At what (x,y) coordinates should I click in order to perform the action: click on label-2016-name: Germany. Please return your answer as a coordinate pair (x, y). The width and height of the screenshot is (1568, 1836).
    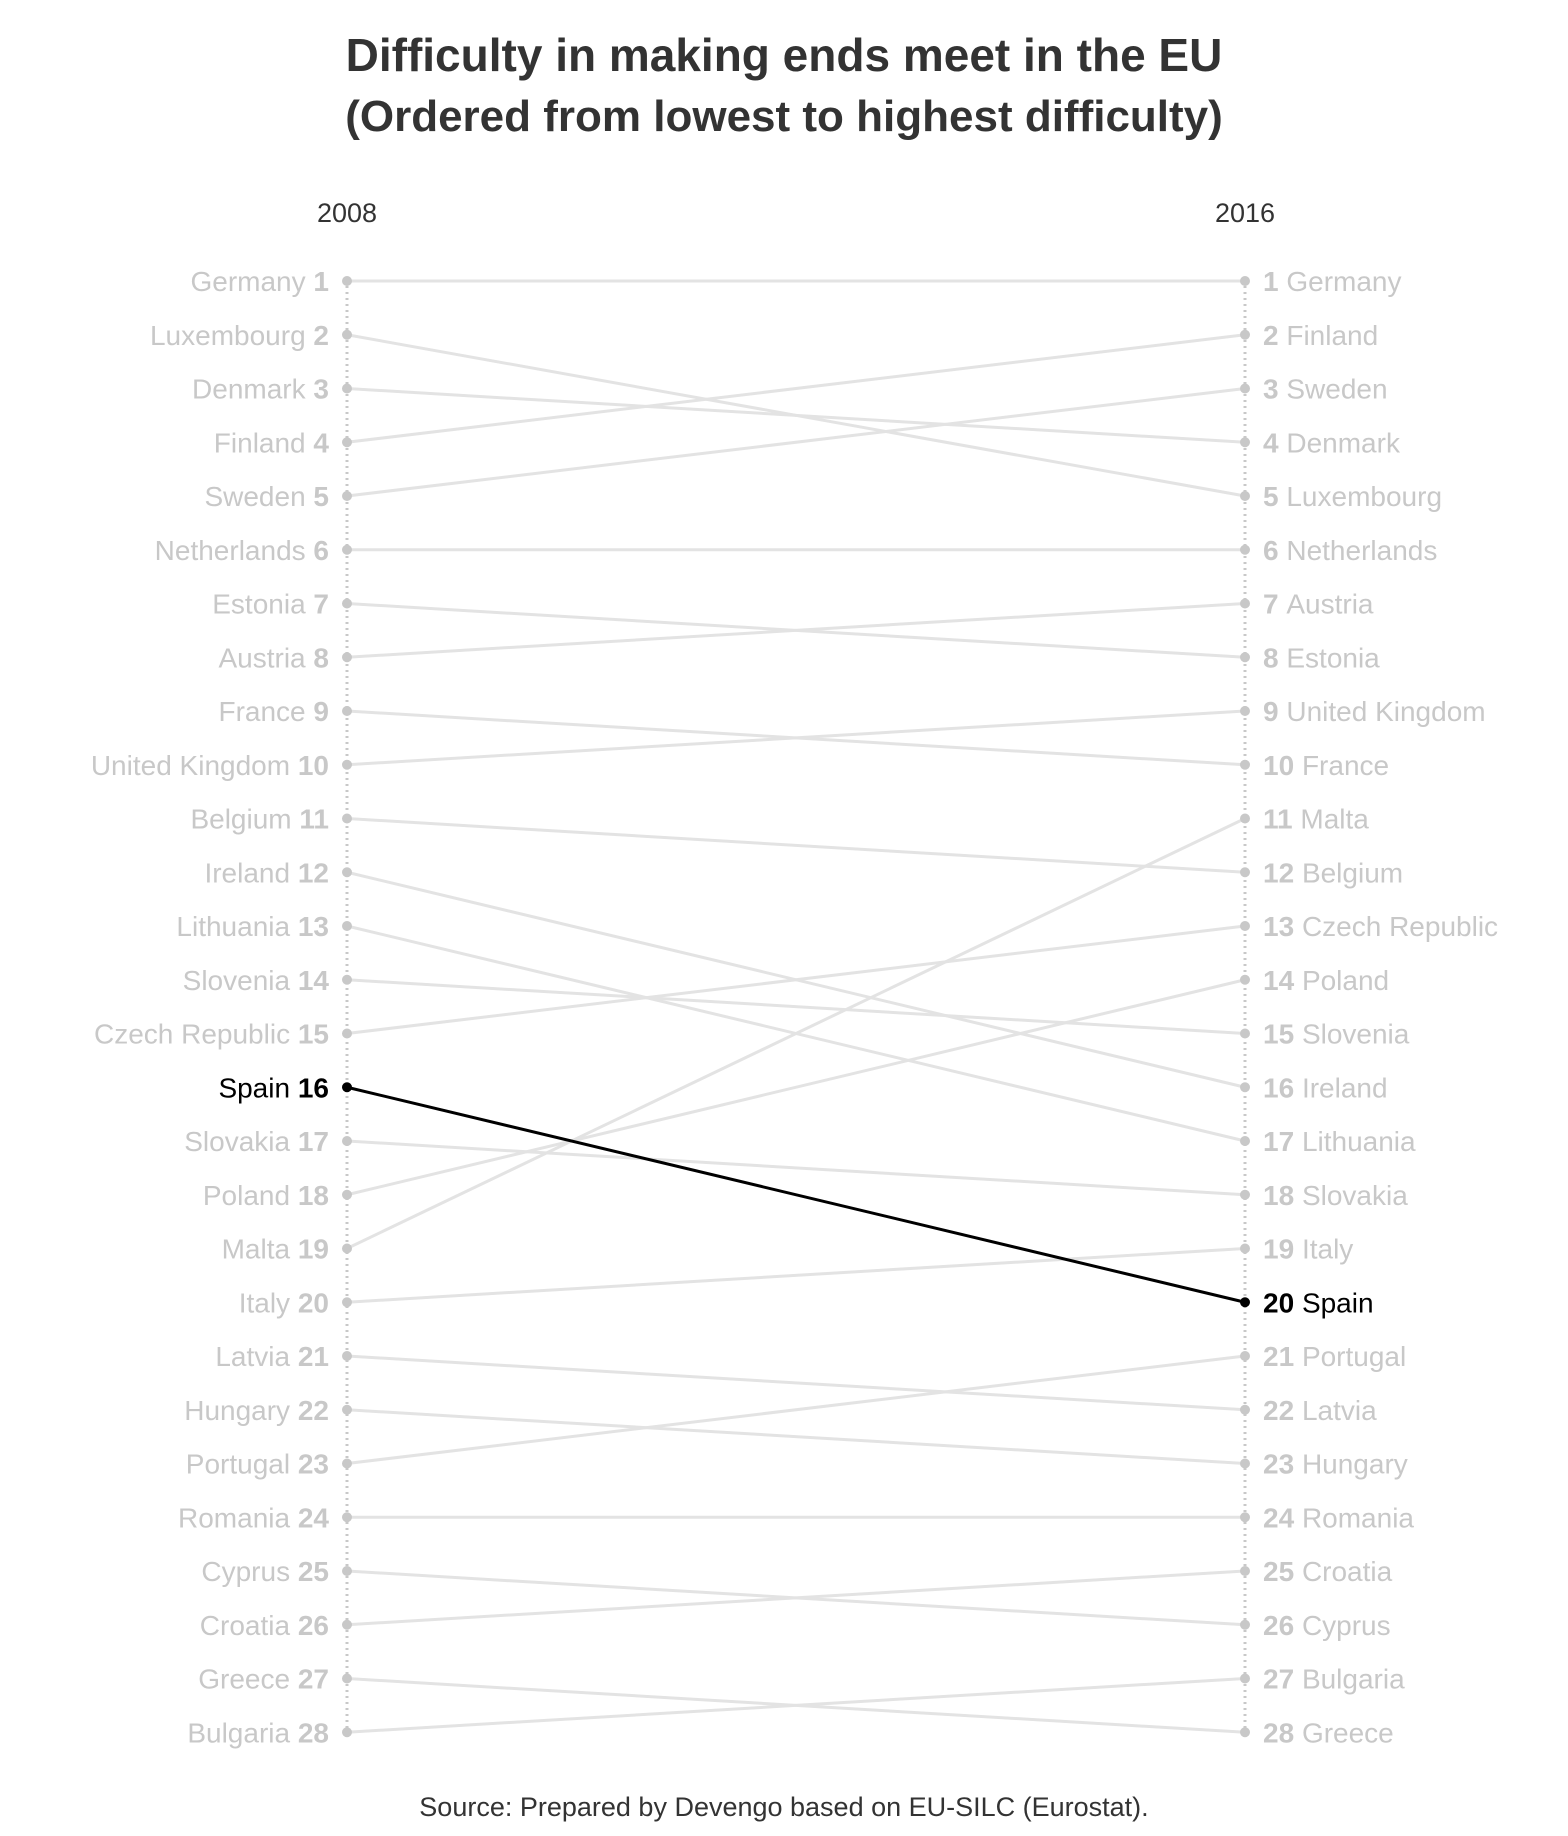
    Looking at the image, I should click on (1343, 281).